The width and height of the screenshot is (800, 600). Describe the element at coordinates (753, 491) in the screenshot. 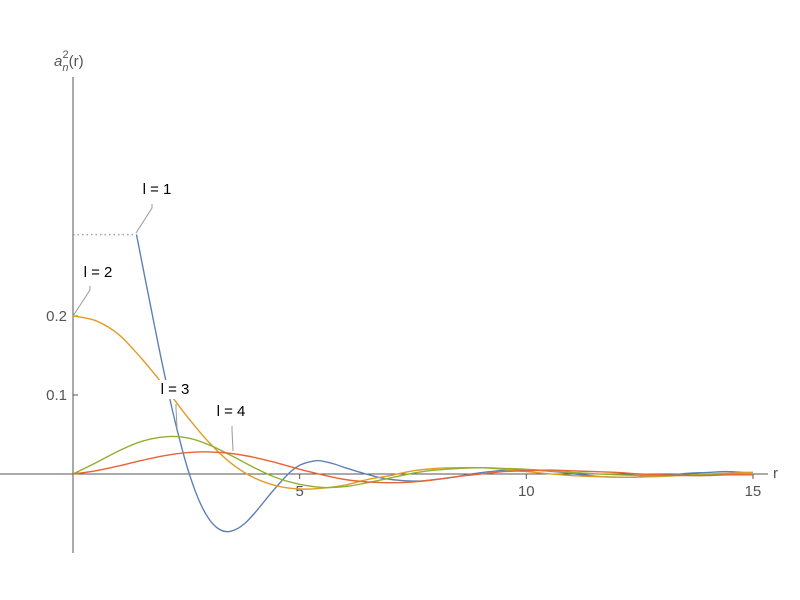

I see `x-tick-label: 15` at that location.